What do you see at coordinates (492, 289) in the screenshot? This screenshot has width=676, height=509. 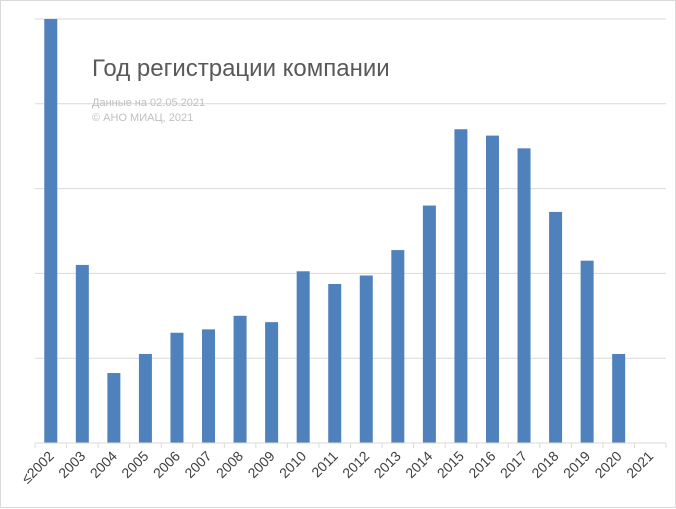 I see `bar-2016` at bounding box center [492, 289].